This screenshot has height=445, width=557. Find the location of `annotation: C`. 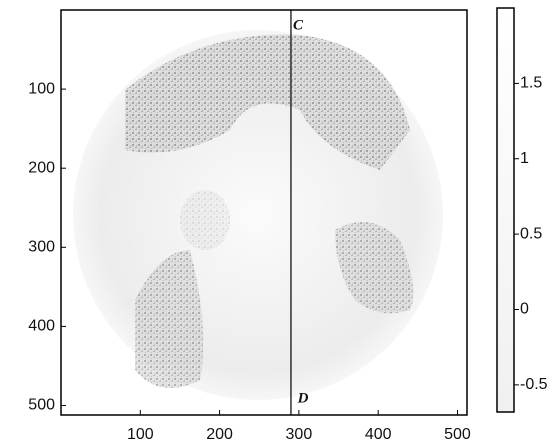

annotation: C is located at coordinates (298, 25).